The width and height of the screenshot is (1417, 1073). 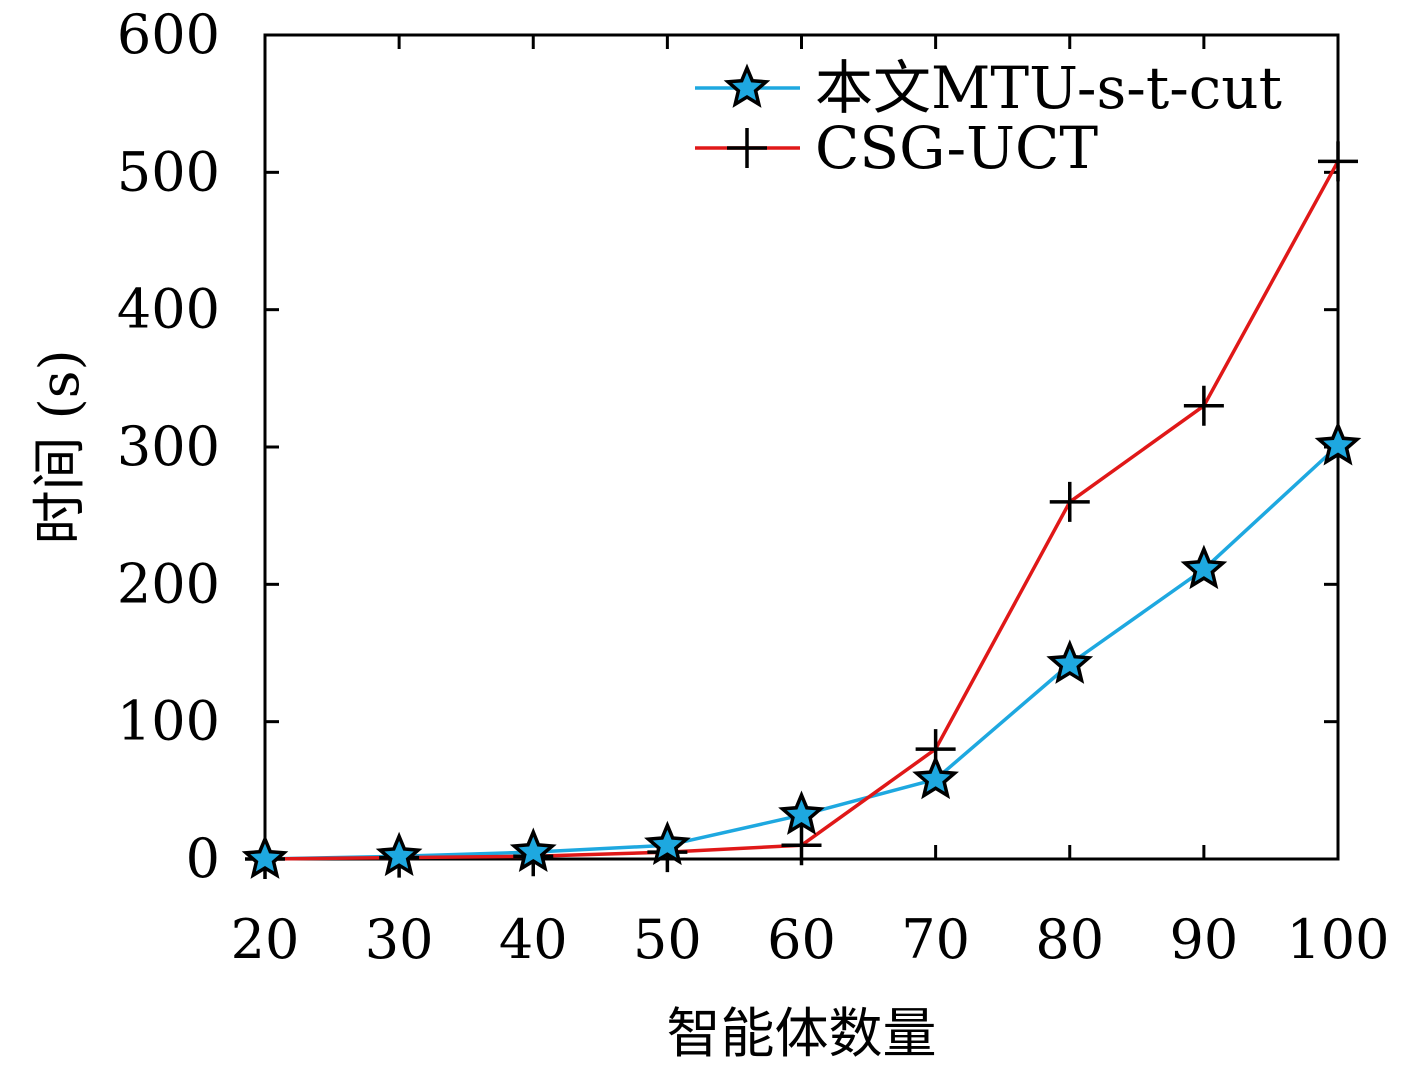 What do you see at coordinates (1337, 939) in the screenshot?
I see `x-tick-label: 100` at bounding box center [1337, 939].